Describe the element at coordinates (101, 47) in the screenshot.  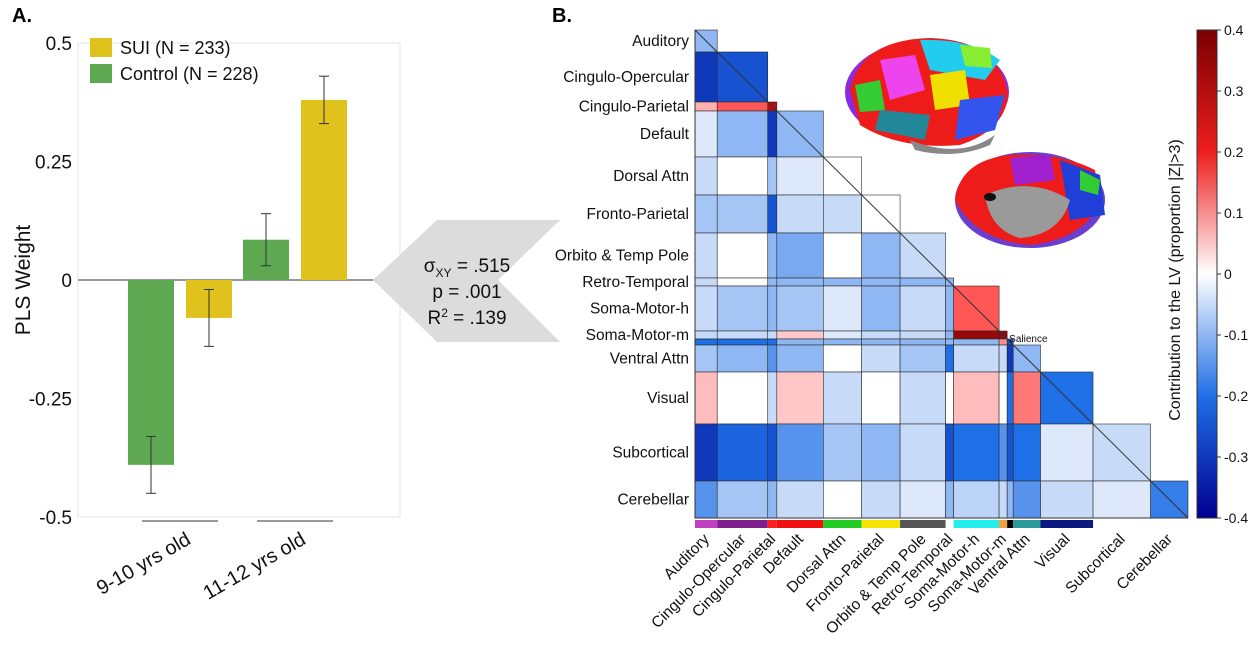
I see `legend-swatch-sui` at that location.